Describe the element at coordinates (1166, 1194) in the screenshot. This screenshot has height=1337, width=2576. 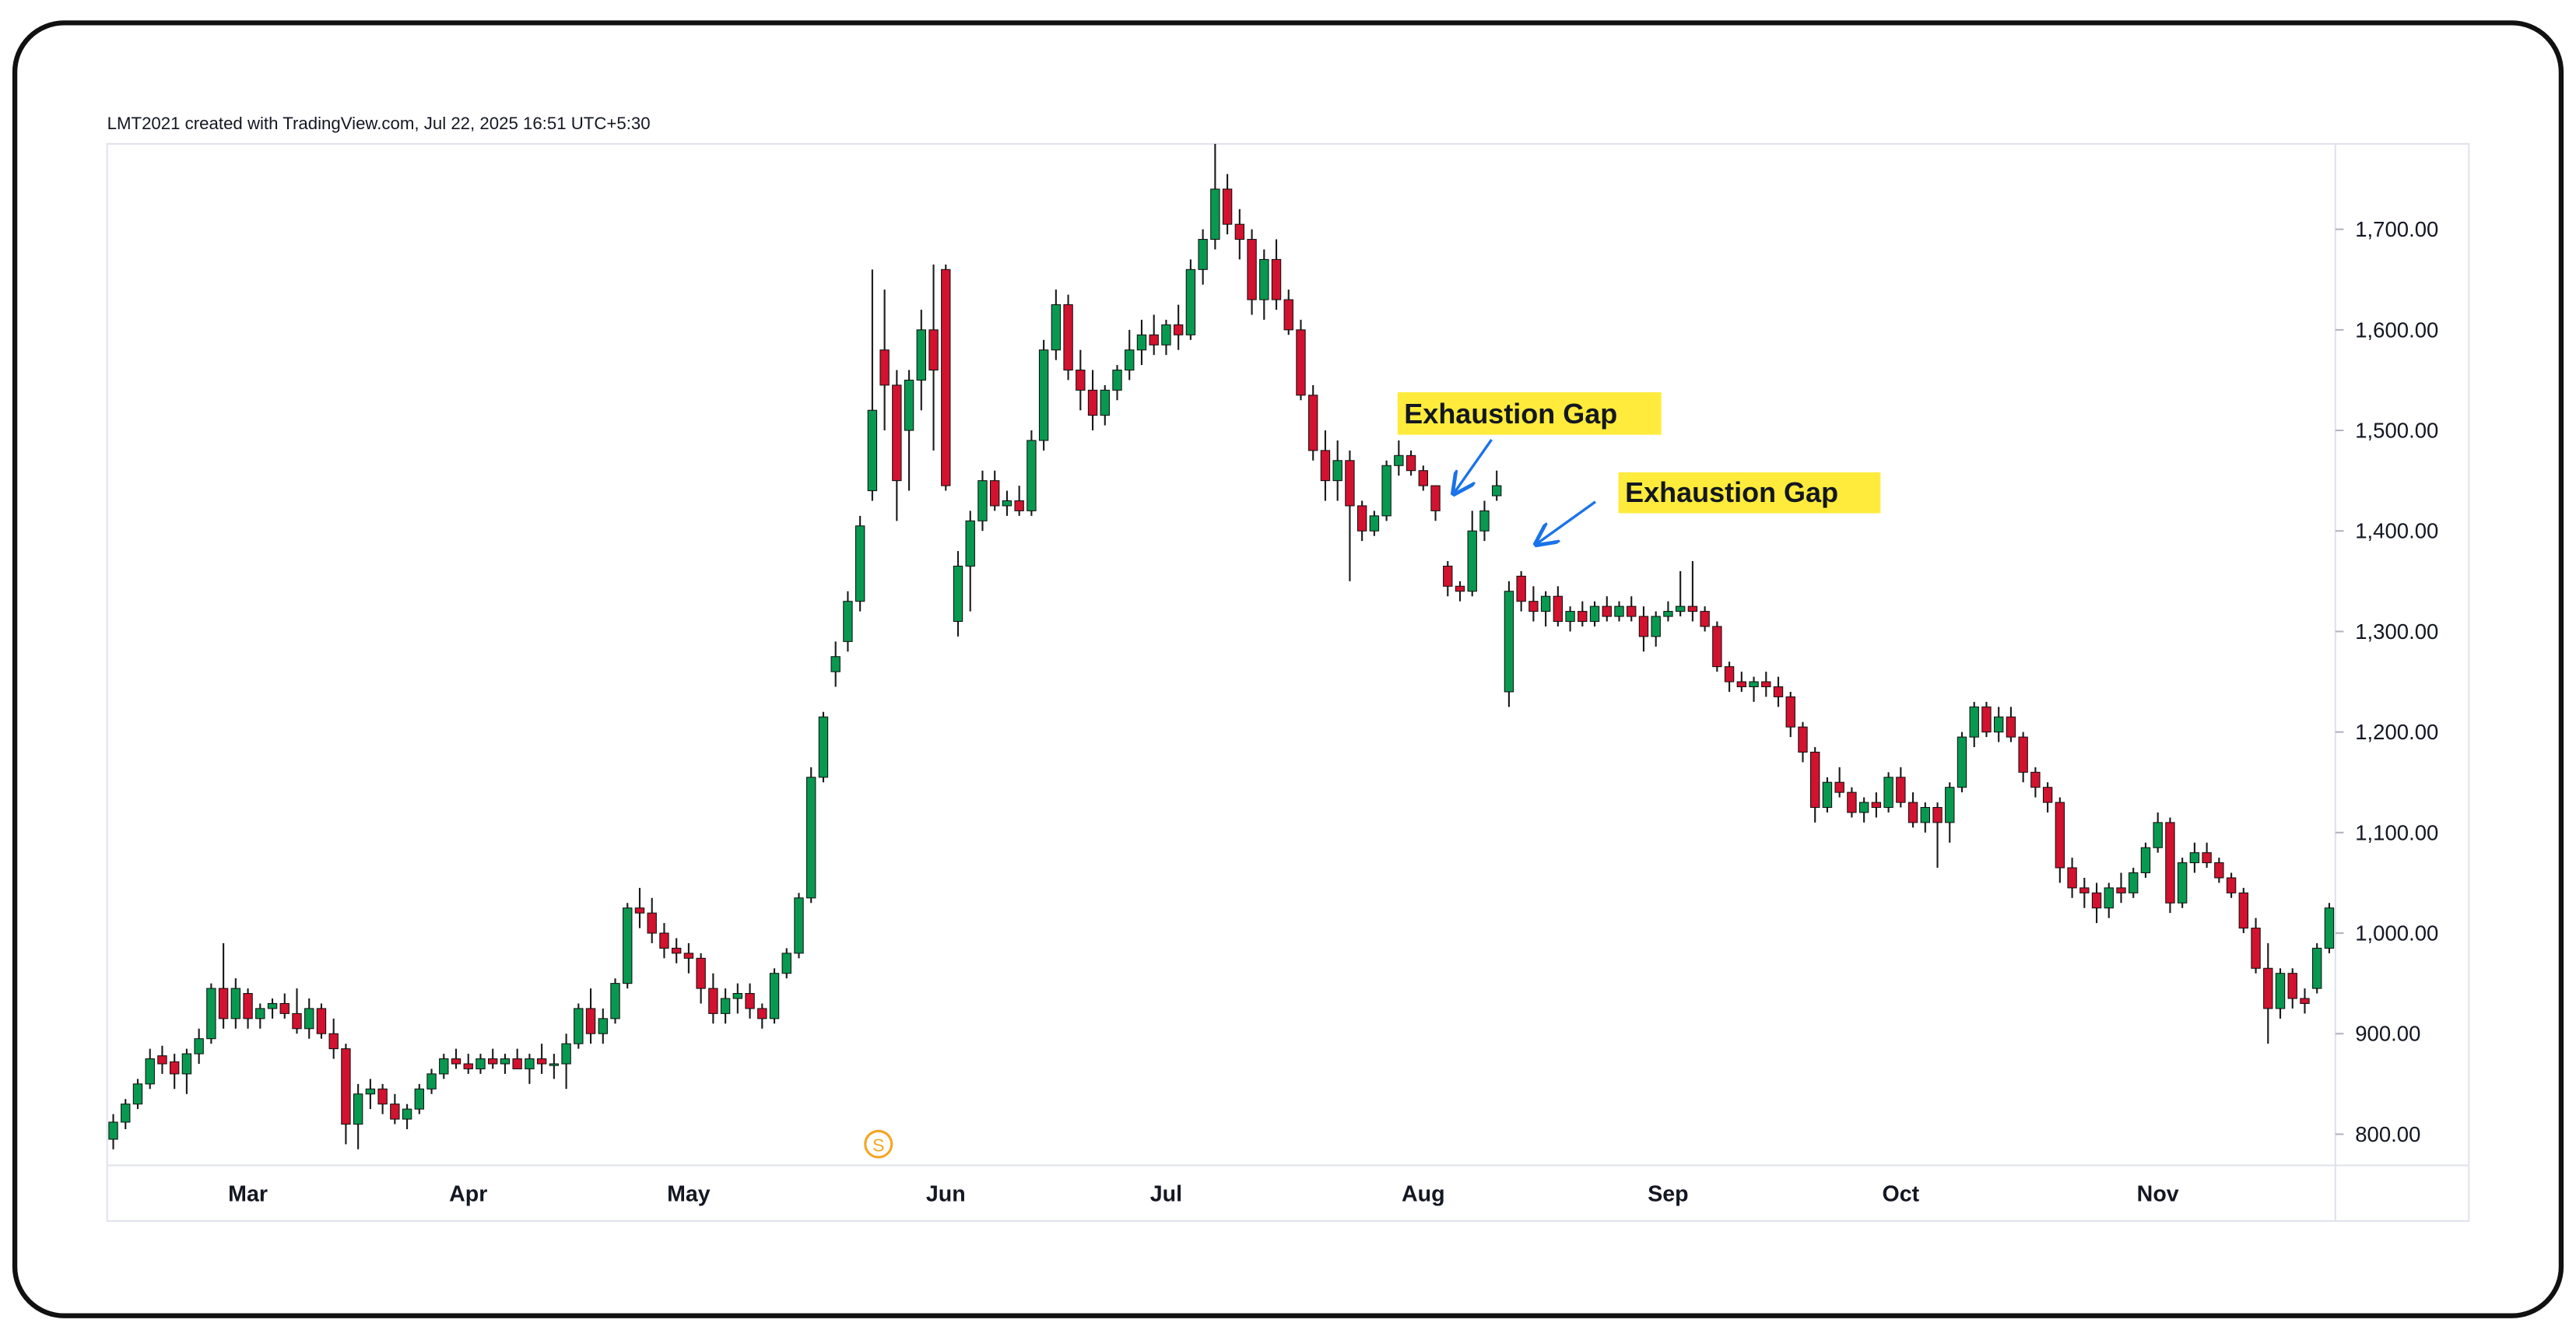
I see `x-tick-label: Jul` at that location.